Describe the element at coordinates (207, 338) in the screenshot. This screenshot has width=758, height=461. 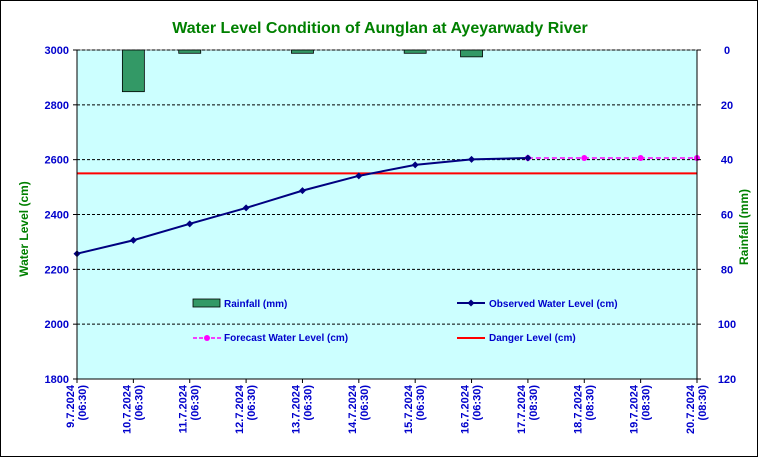
I see `legend-forecast-marker` at that location.